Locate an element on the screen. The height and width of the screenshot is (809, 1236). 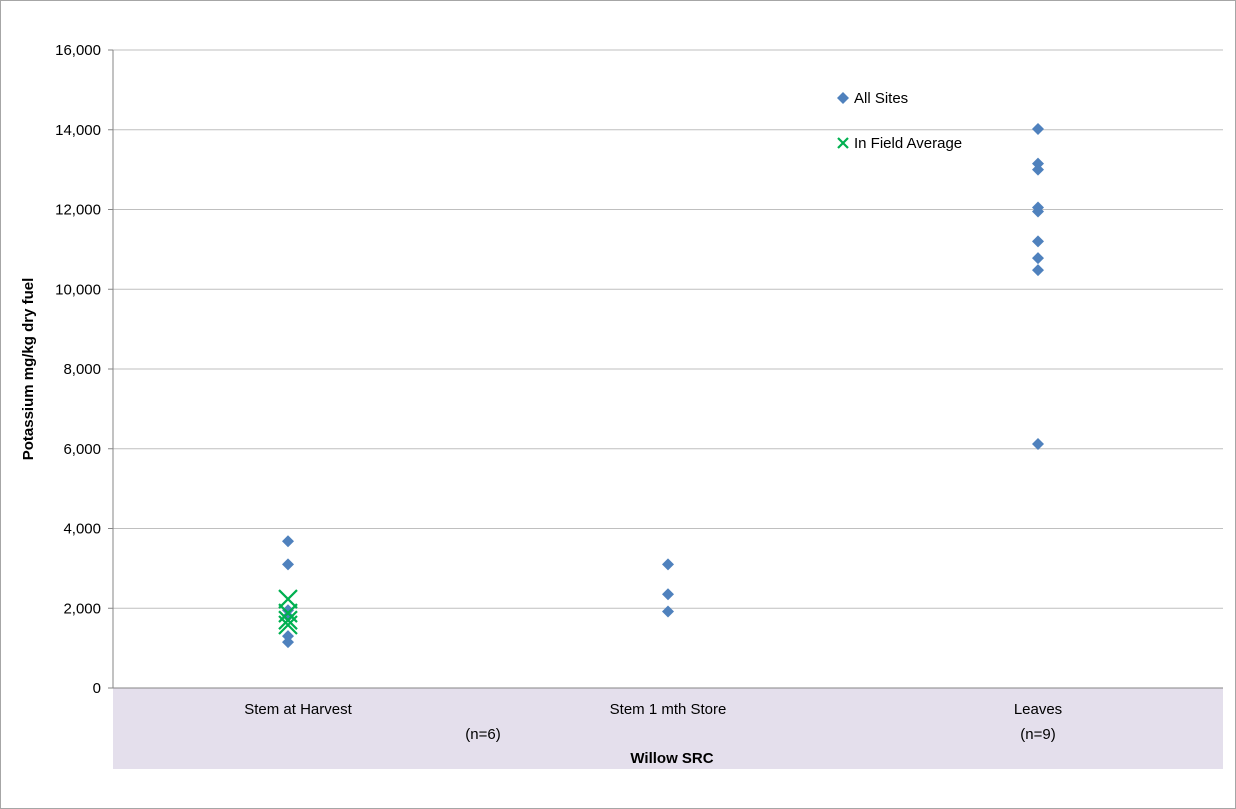
y-tick-label: 2,000 is located at coordinates (82, 608).